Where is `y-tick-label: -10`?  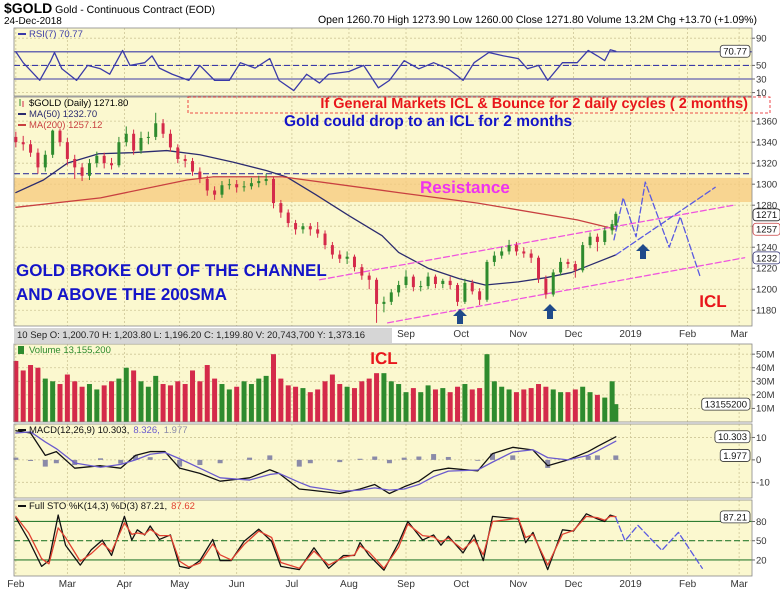 y-tick-label: -10 is located at coordinates (763, 483).